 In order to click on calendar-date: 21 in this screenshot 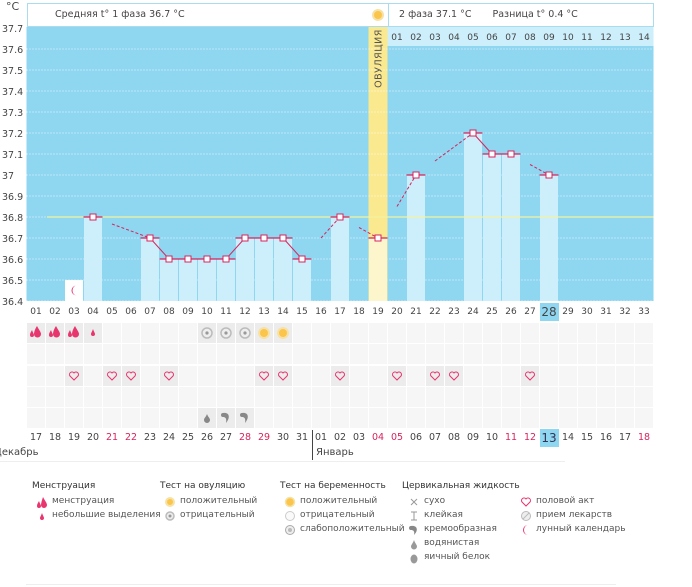, I will do `click(112, 437)`.